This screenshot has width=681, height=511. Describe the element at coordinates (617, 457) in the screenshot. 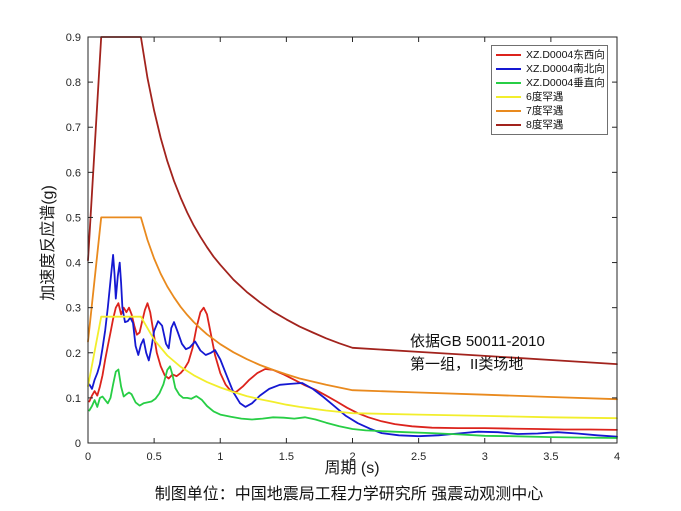

I see `svg-text: 4` at that location.